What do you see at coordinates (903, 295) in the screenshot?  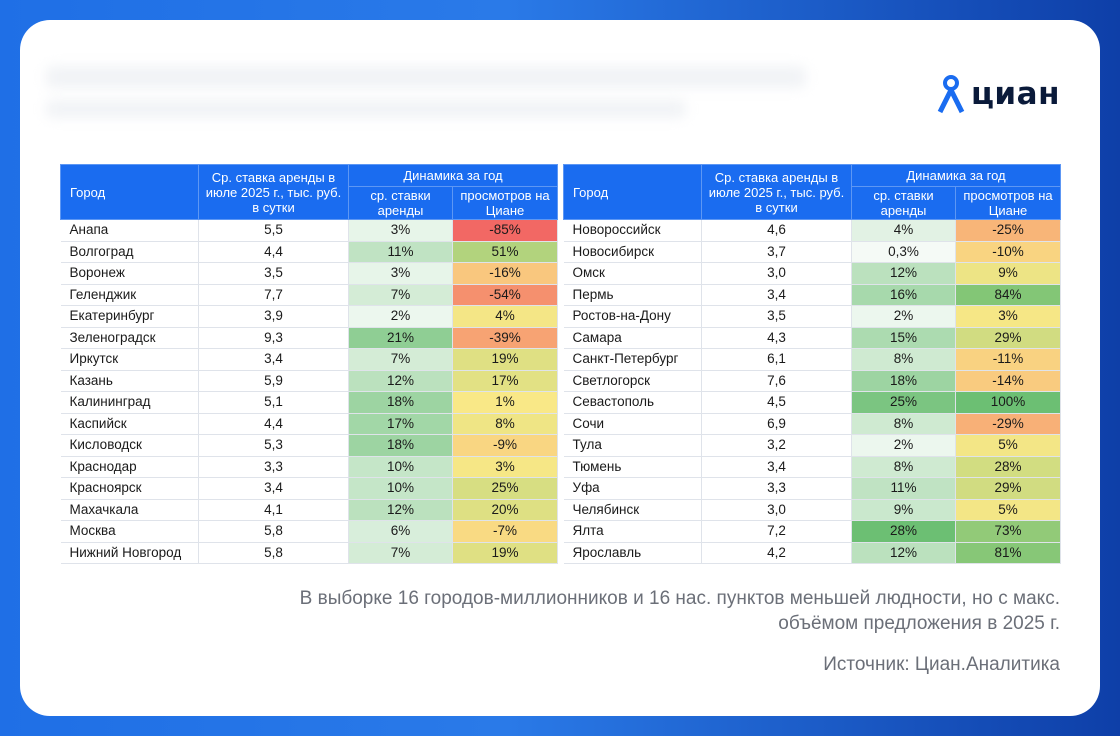 I see `rate-change-cell: 16%` at bounding box center [903, 295].